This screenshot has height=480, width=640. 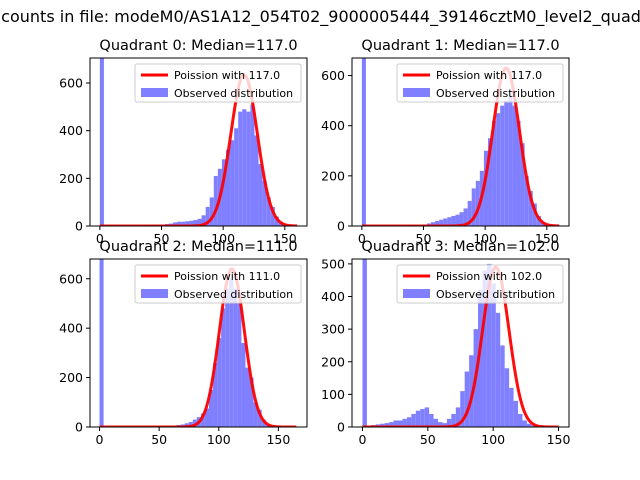 What do you see at coordinates (333, 263) in the screenshot?
I see `y-tick-label: 500` at bounding box center [333, 263].